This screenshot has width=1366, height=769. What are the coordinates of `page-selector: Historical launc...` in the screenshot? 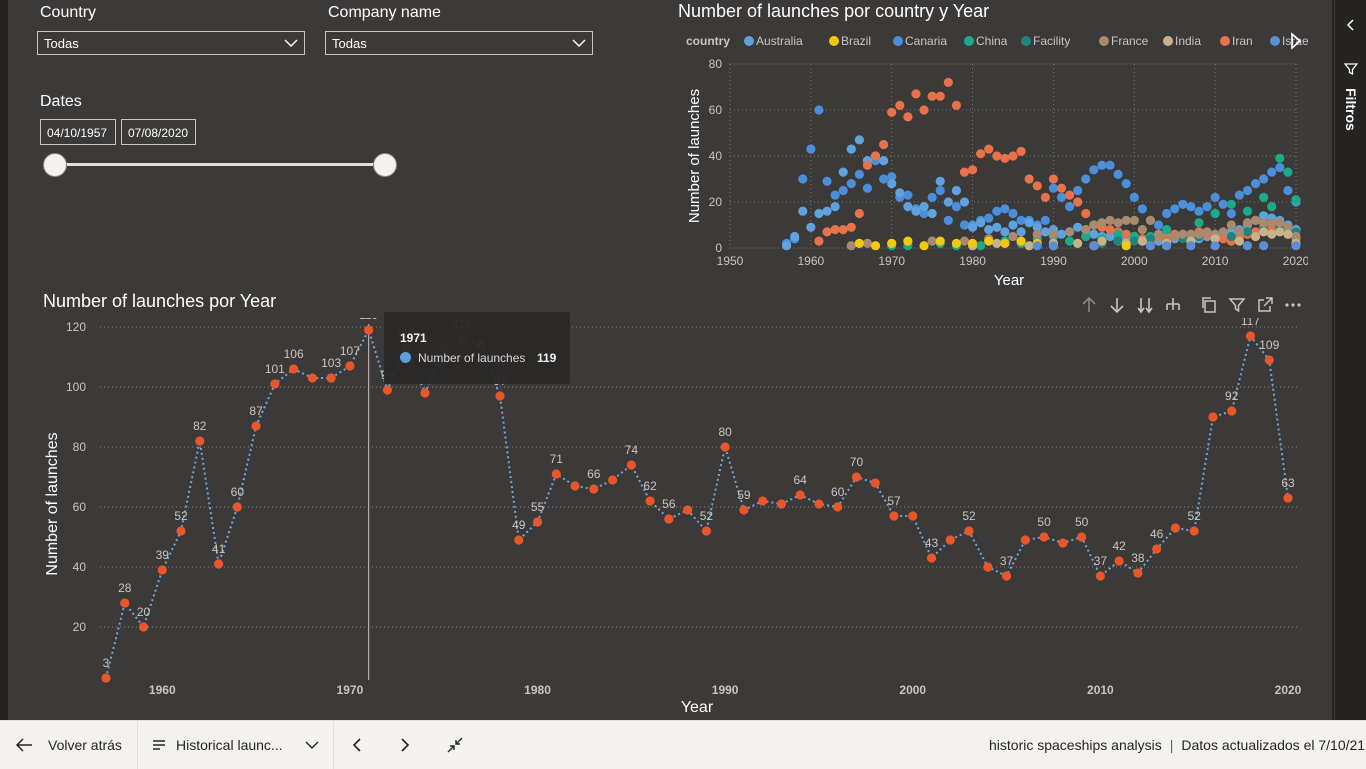 It's located at (235, 745).